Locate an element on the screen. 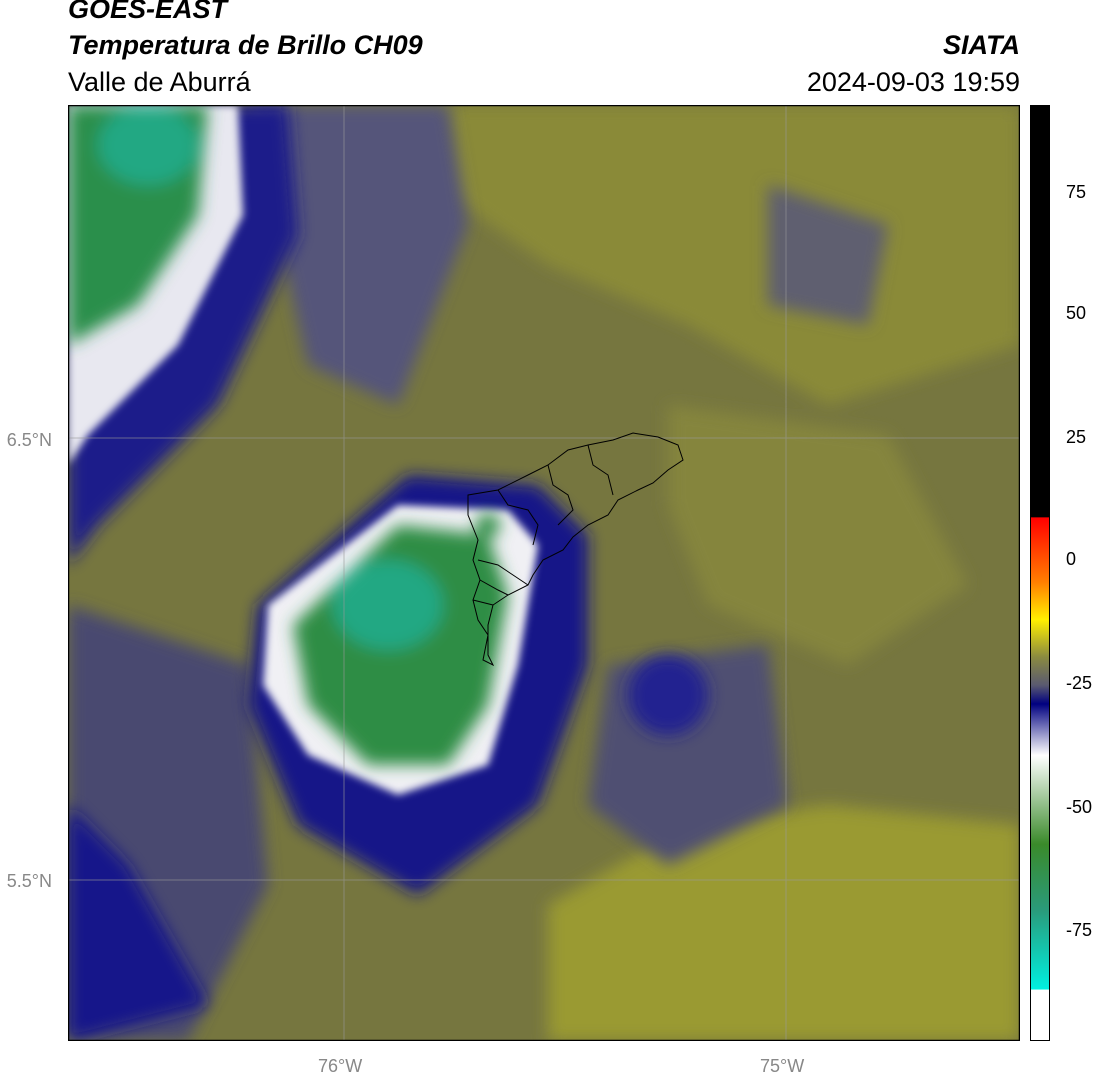  lat-label-5-5: 5.5°N is located at coordinates (29, 881).